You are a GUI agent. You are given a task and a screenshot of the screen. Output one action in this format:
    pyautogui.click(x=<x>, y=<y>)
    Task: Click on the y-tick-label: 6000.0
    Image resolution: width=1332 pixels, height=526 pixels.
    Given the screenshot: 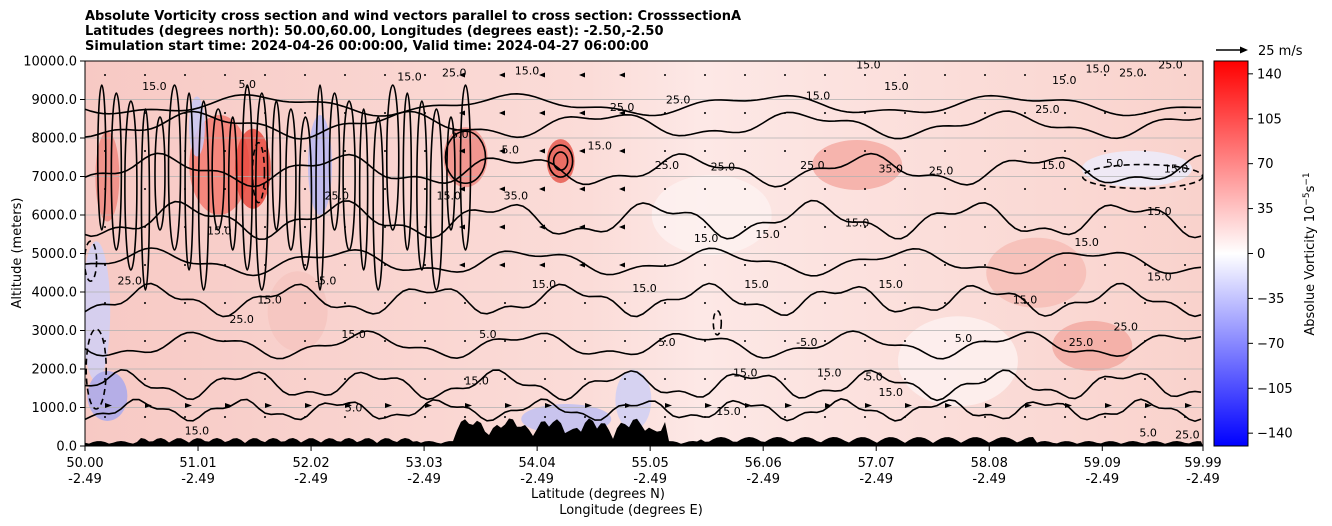 What is the action you would take?
    pyautogui.click(x=55, y=216)
    